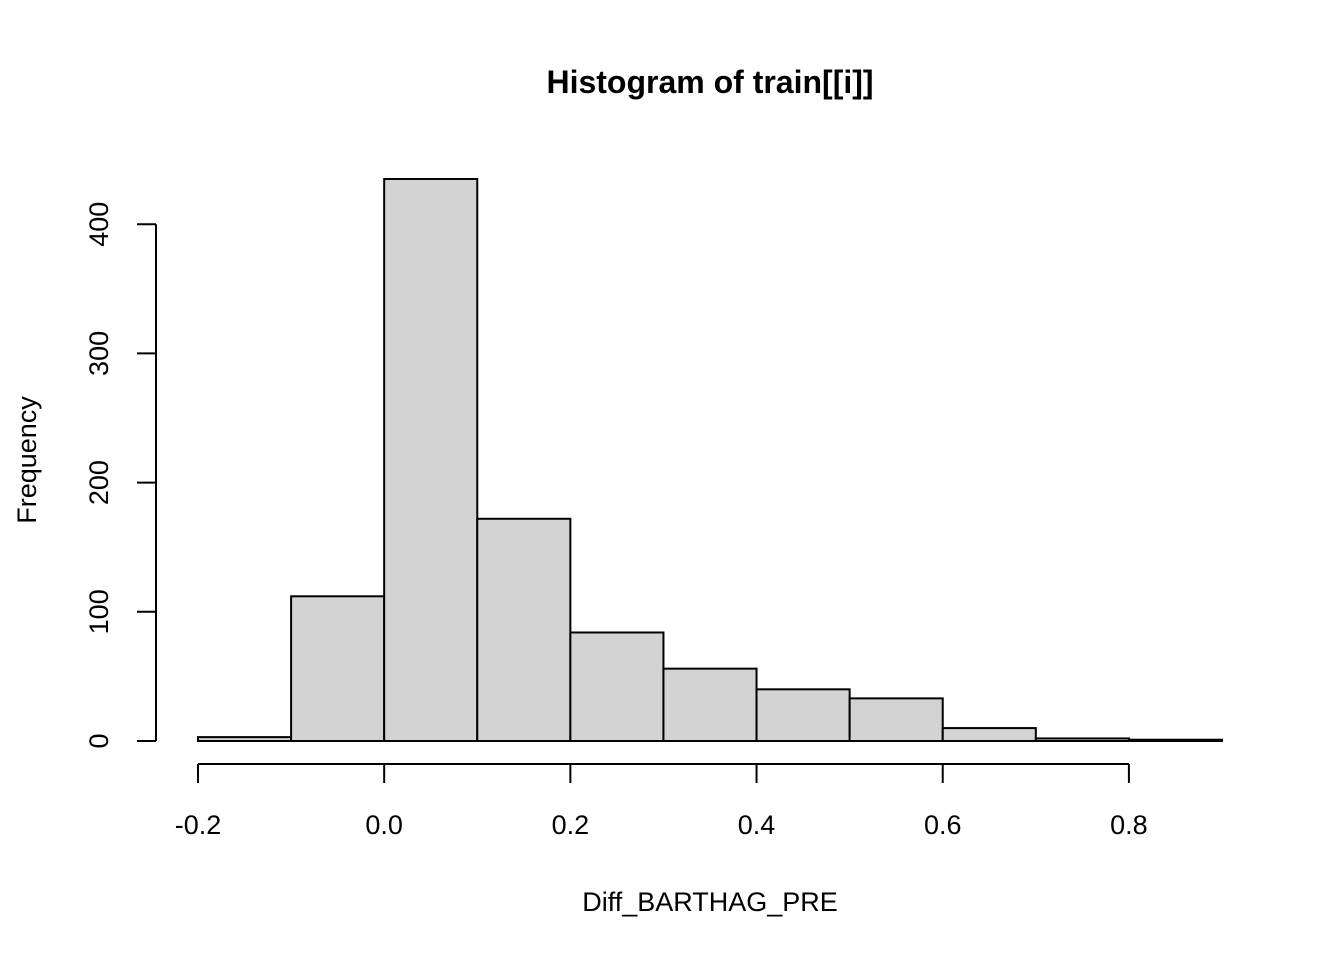 This screenshot has width=1344, height=960. I want to click on x-tick-label-2: 0.2, so click(571, 825).